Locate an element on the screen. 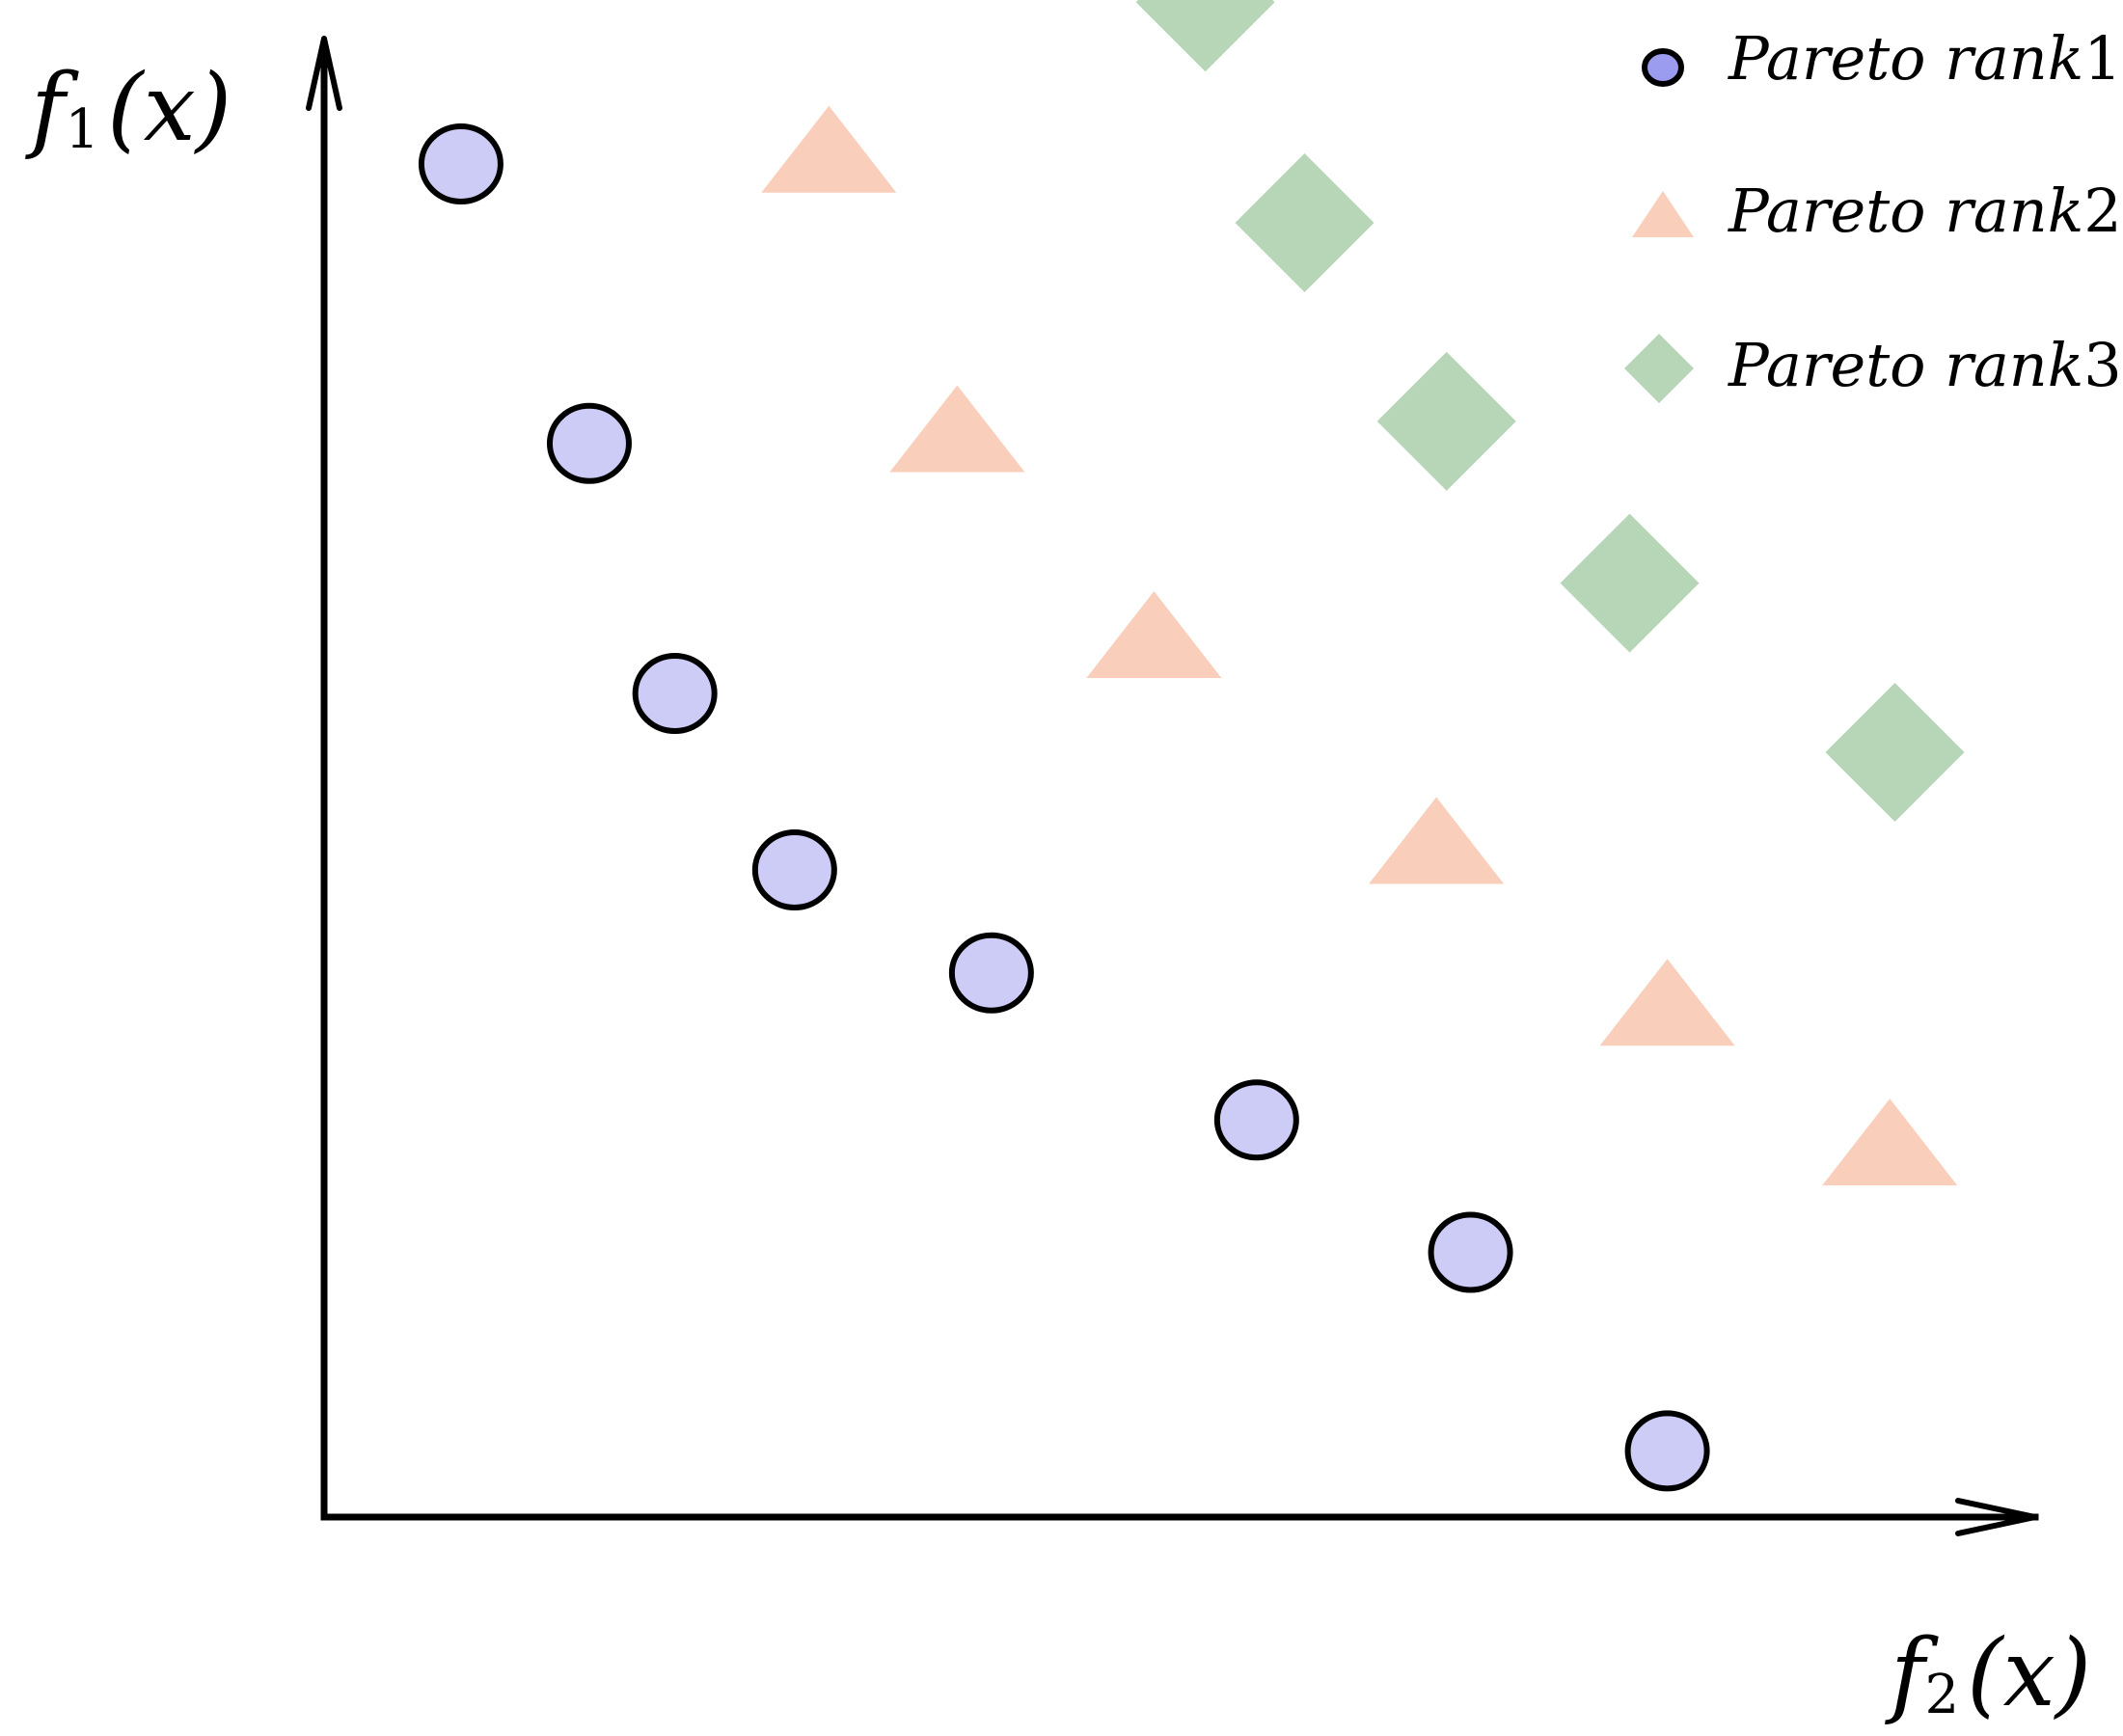  legend-item-rank2: Pareto rank2 is located at coordinates (1877, 211).